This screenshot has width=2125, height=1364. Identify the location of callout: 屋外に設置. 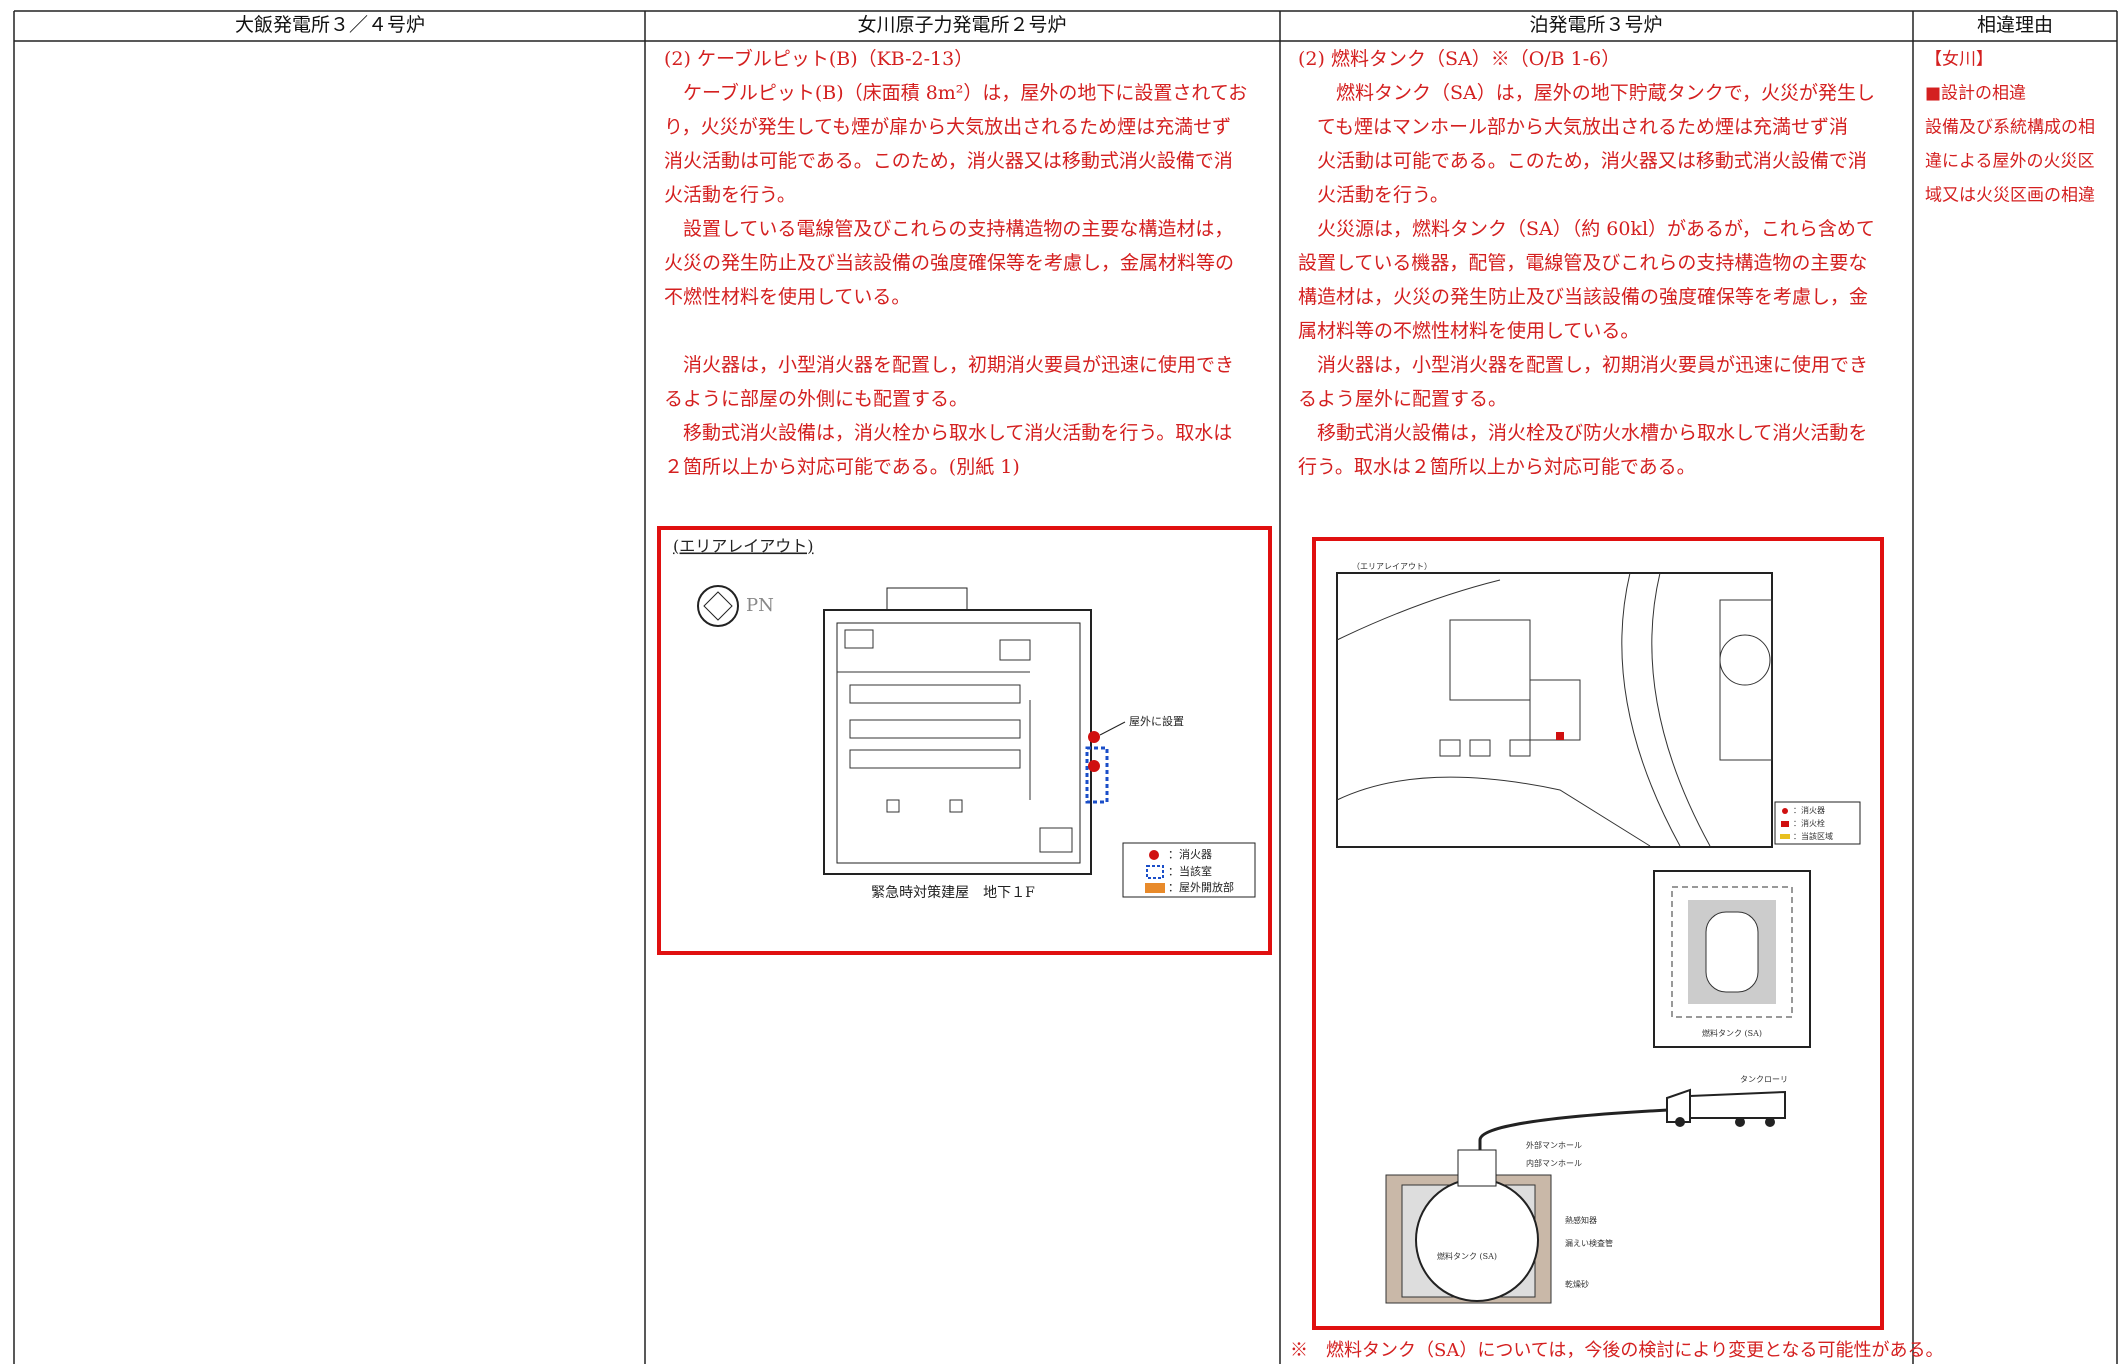
(1156, 721).